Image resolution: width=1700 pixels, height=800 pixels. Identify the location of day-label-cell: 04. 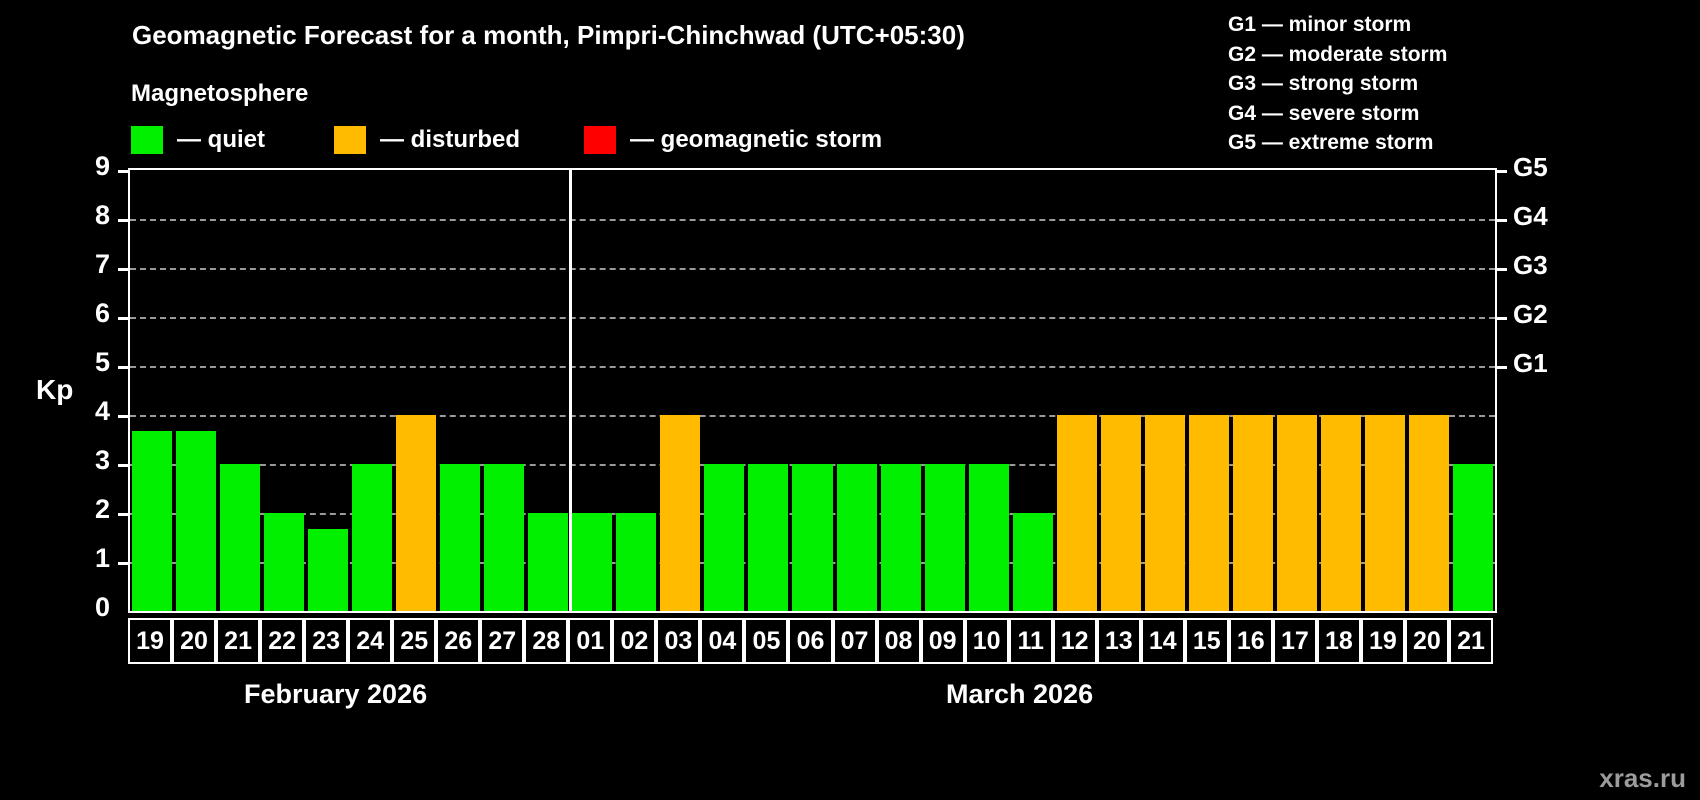
(722, 641).